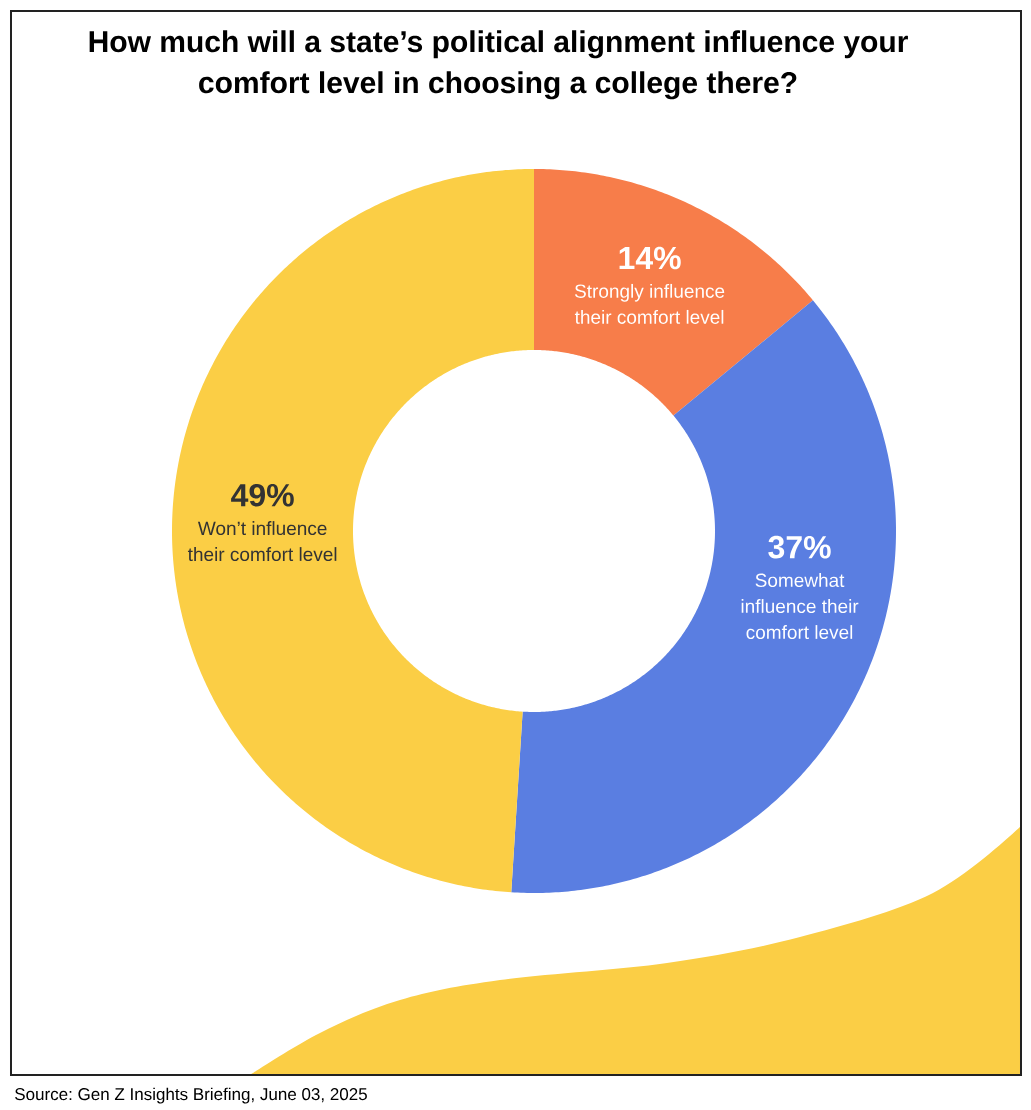  I want to click on chart-title: How much will a state’s political alignment influence your comfort level in choosing a college there?, so click(498, 65).